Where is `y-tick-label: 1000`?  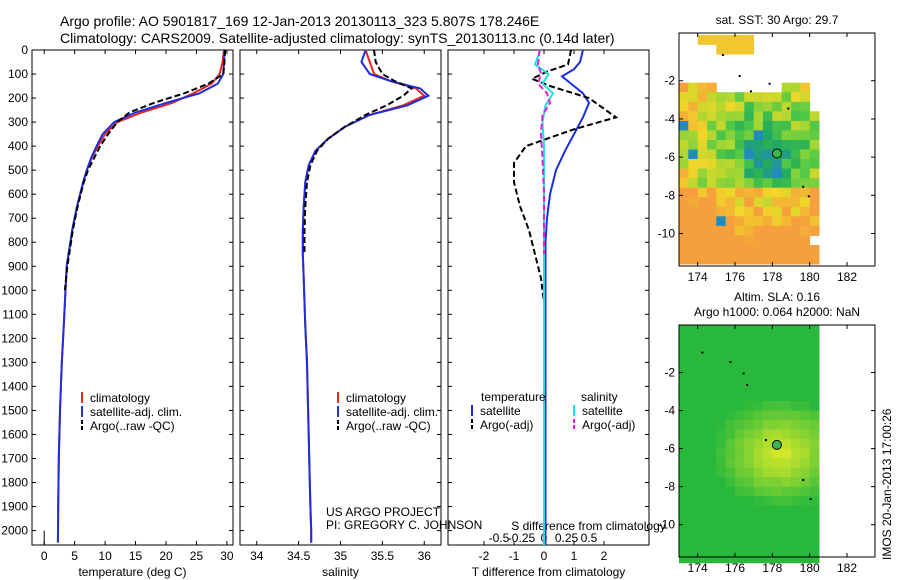
y-tick-label: 1000 is located at coordinates (14, 290).